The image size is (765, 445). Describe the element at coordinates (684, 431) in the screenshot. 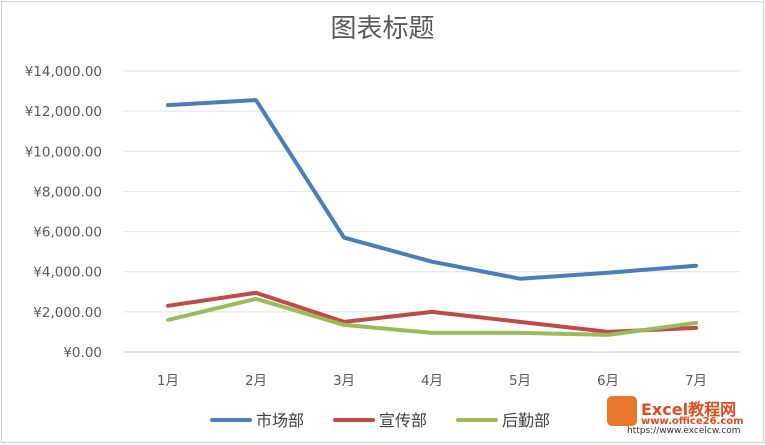

I see `watermark-url-secondary: https://www.excelcw.com` at that location.